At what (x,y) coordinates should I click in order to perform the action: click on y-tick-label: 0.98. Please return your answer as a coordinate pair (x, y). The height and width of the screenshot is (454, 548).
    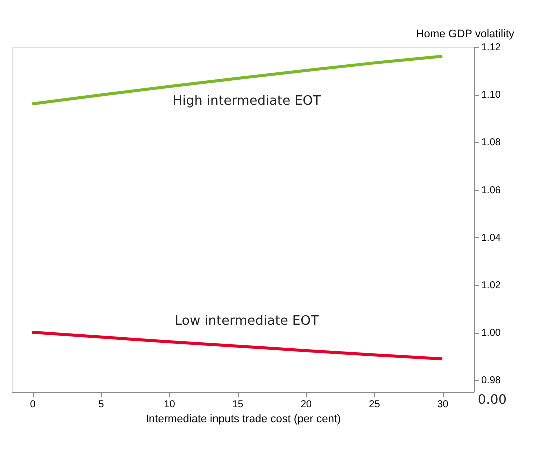
    Looking at the image, I should click on (492, 381).